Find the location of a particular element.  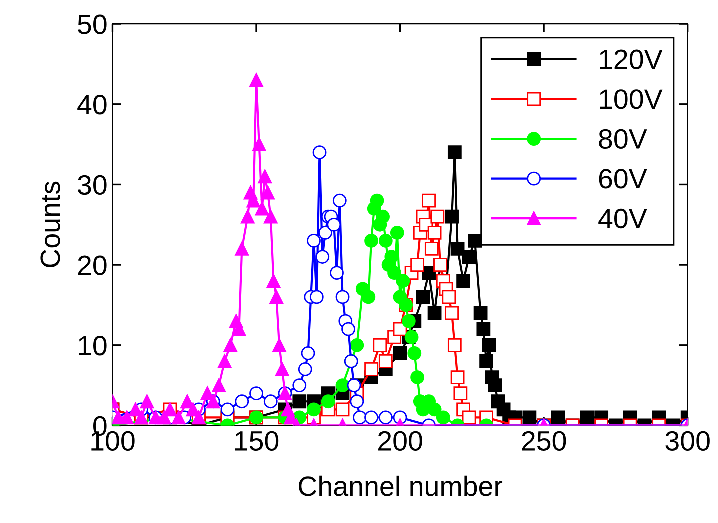

legend-label: 120V is located at coordinates (631, 60).